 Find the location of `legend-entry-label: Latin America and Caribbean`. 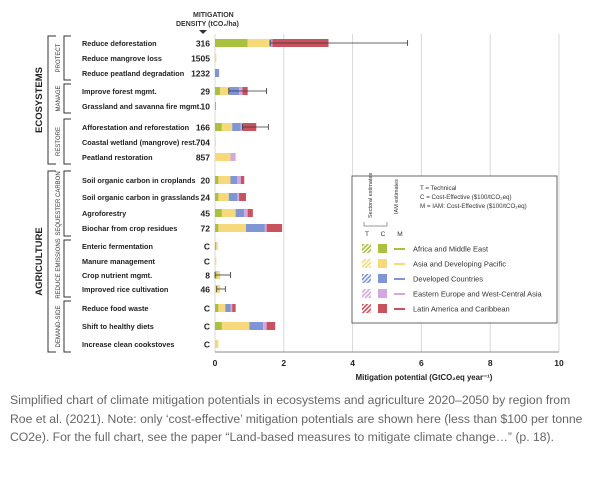

legend-entry-label: Latin America and Caribbean is located at coordinates (461, 309).